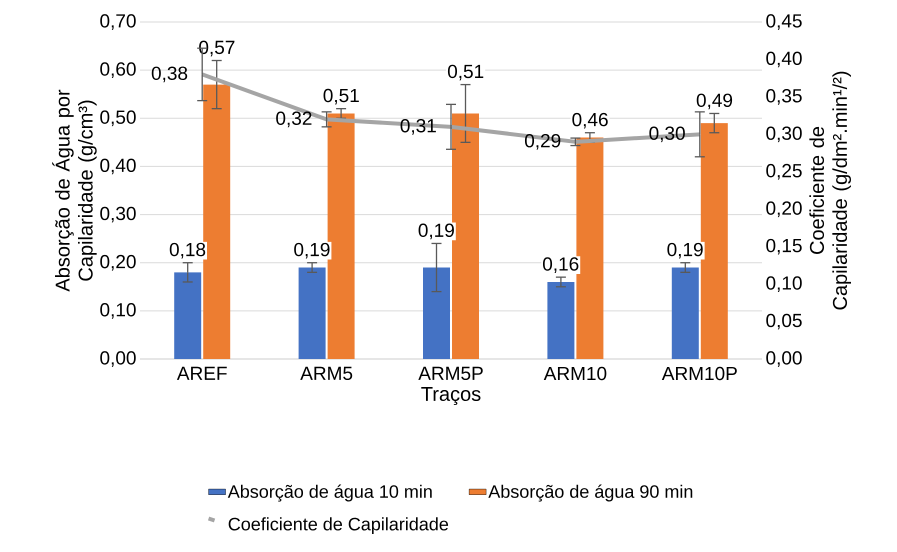  I want to click on y-tick-label: 0,50, so click(118, 118).